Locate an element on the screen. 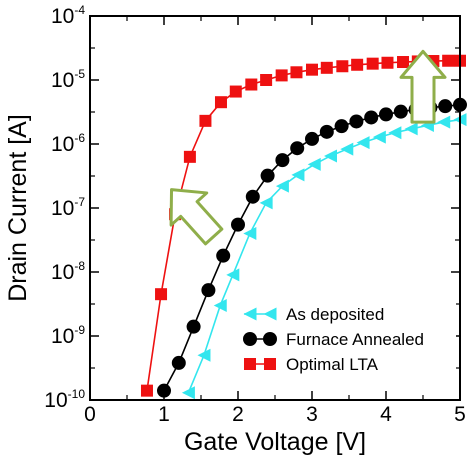 The image size is (474, 461). legend-symbol-as-deposited is located at coordinates (260, 314).